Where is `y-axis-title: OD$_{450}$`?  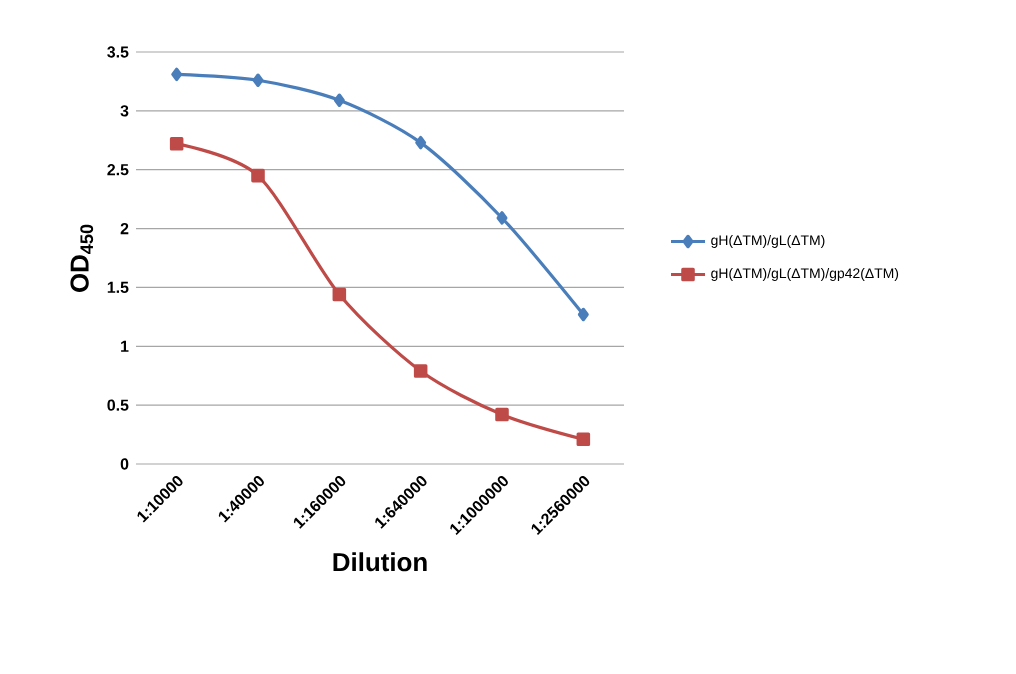
y-axis-title: OD$_{450}$ is located at coordinates (82, 258).